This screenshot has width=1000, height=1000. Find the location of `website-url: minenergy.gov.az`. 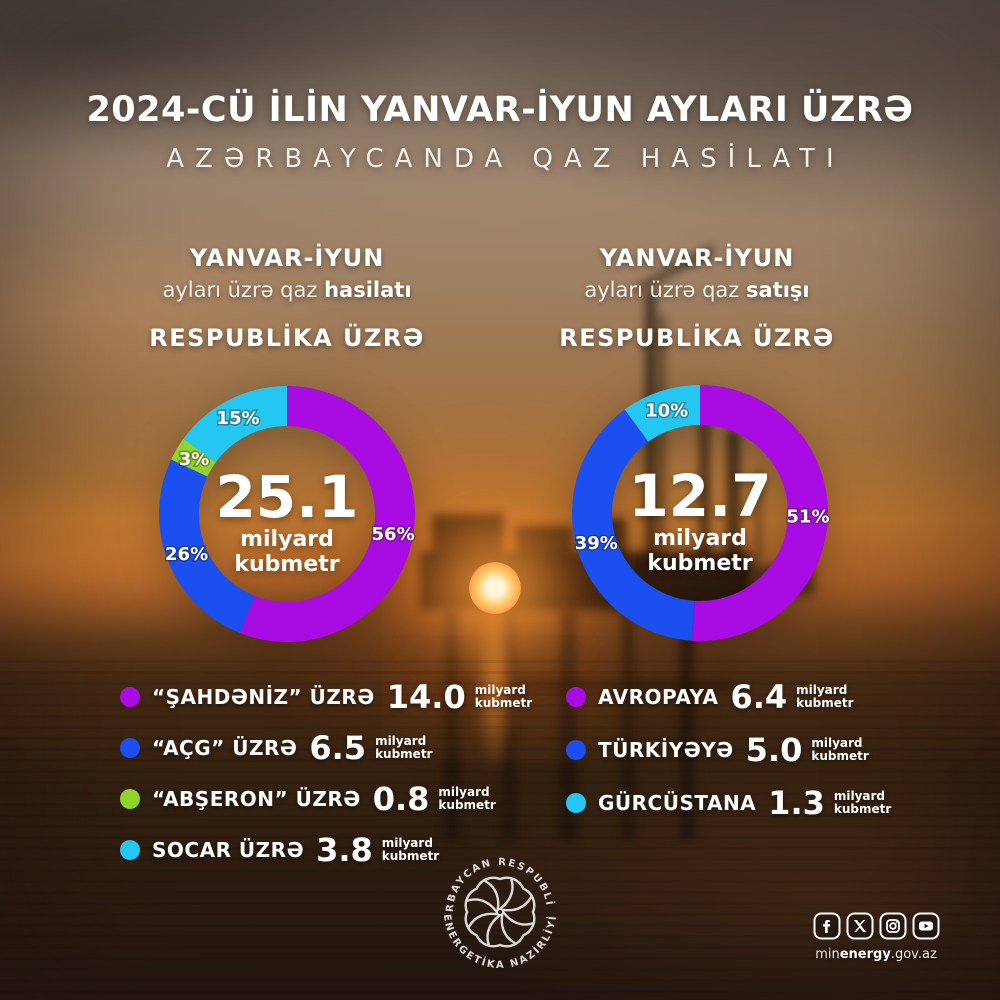

website-url: minenergy.gov.az is located at coordinates (876, 954).